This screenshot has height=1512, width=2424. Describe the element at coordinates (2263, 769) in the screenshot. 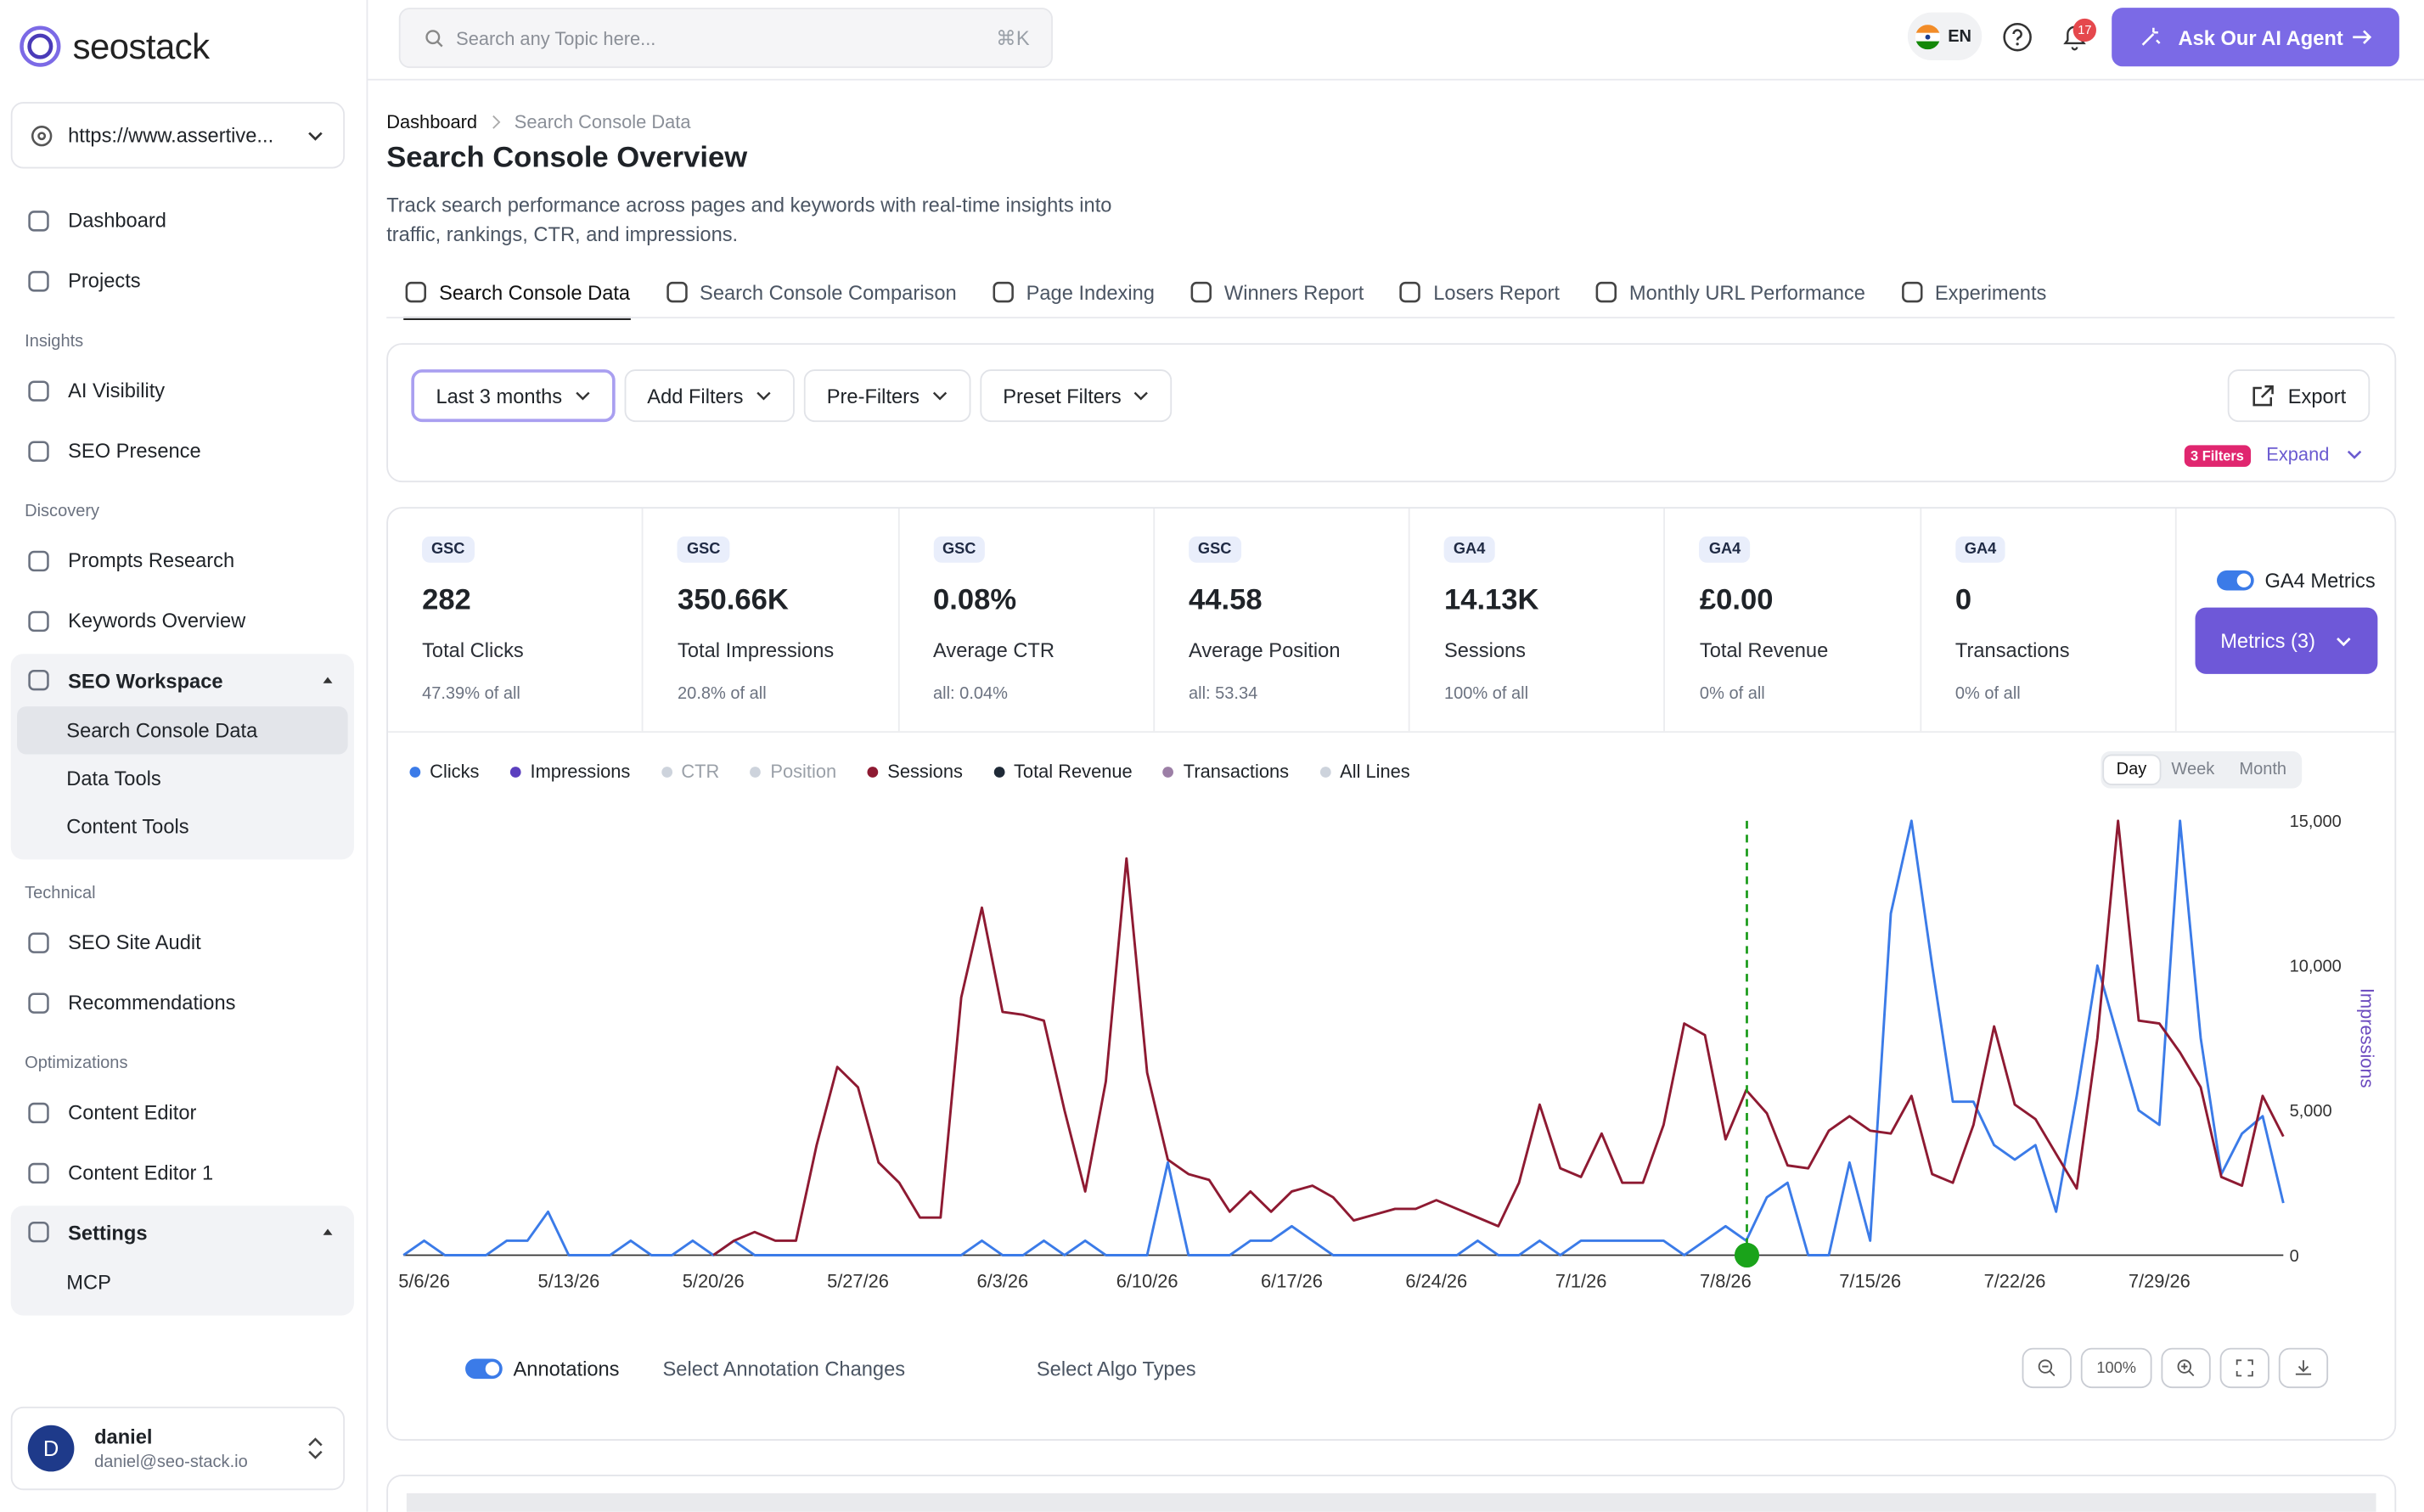

I see `granularity-option: Month` at that location.